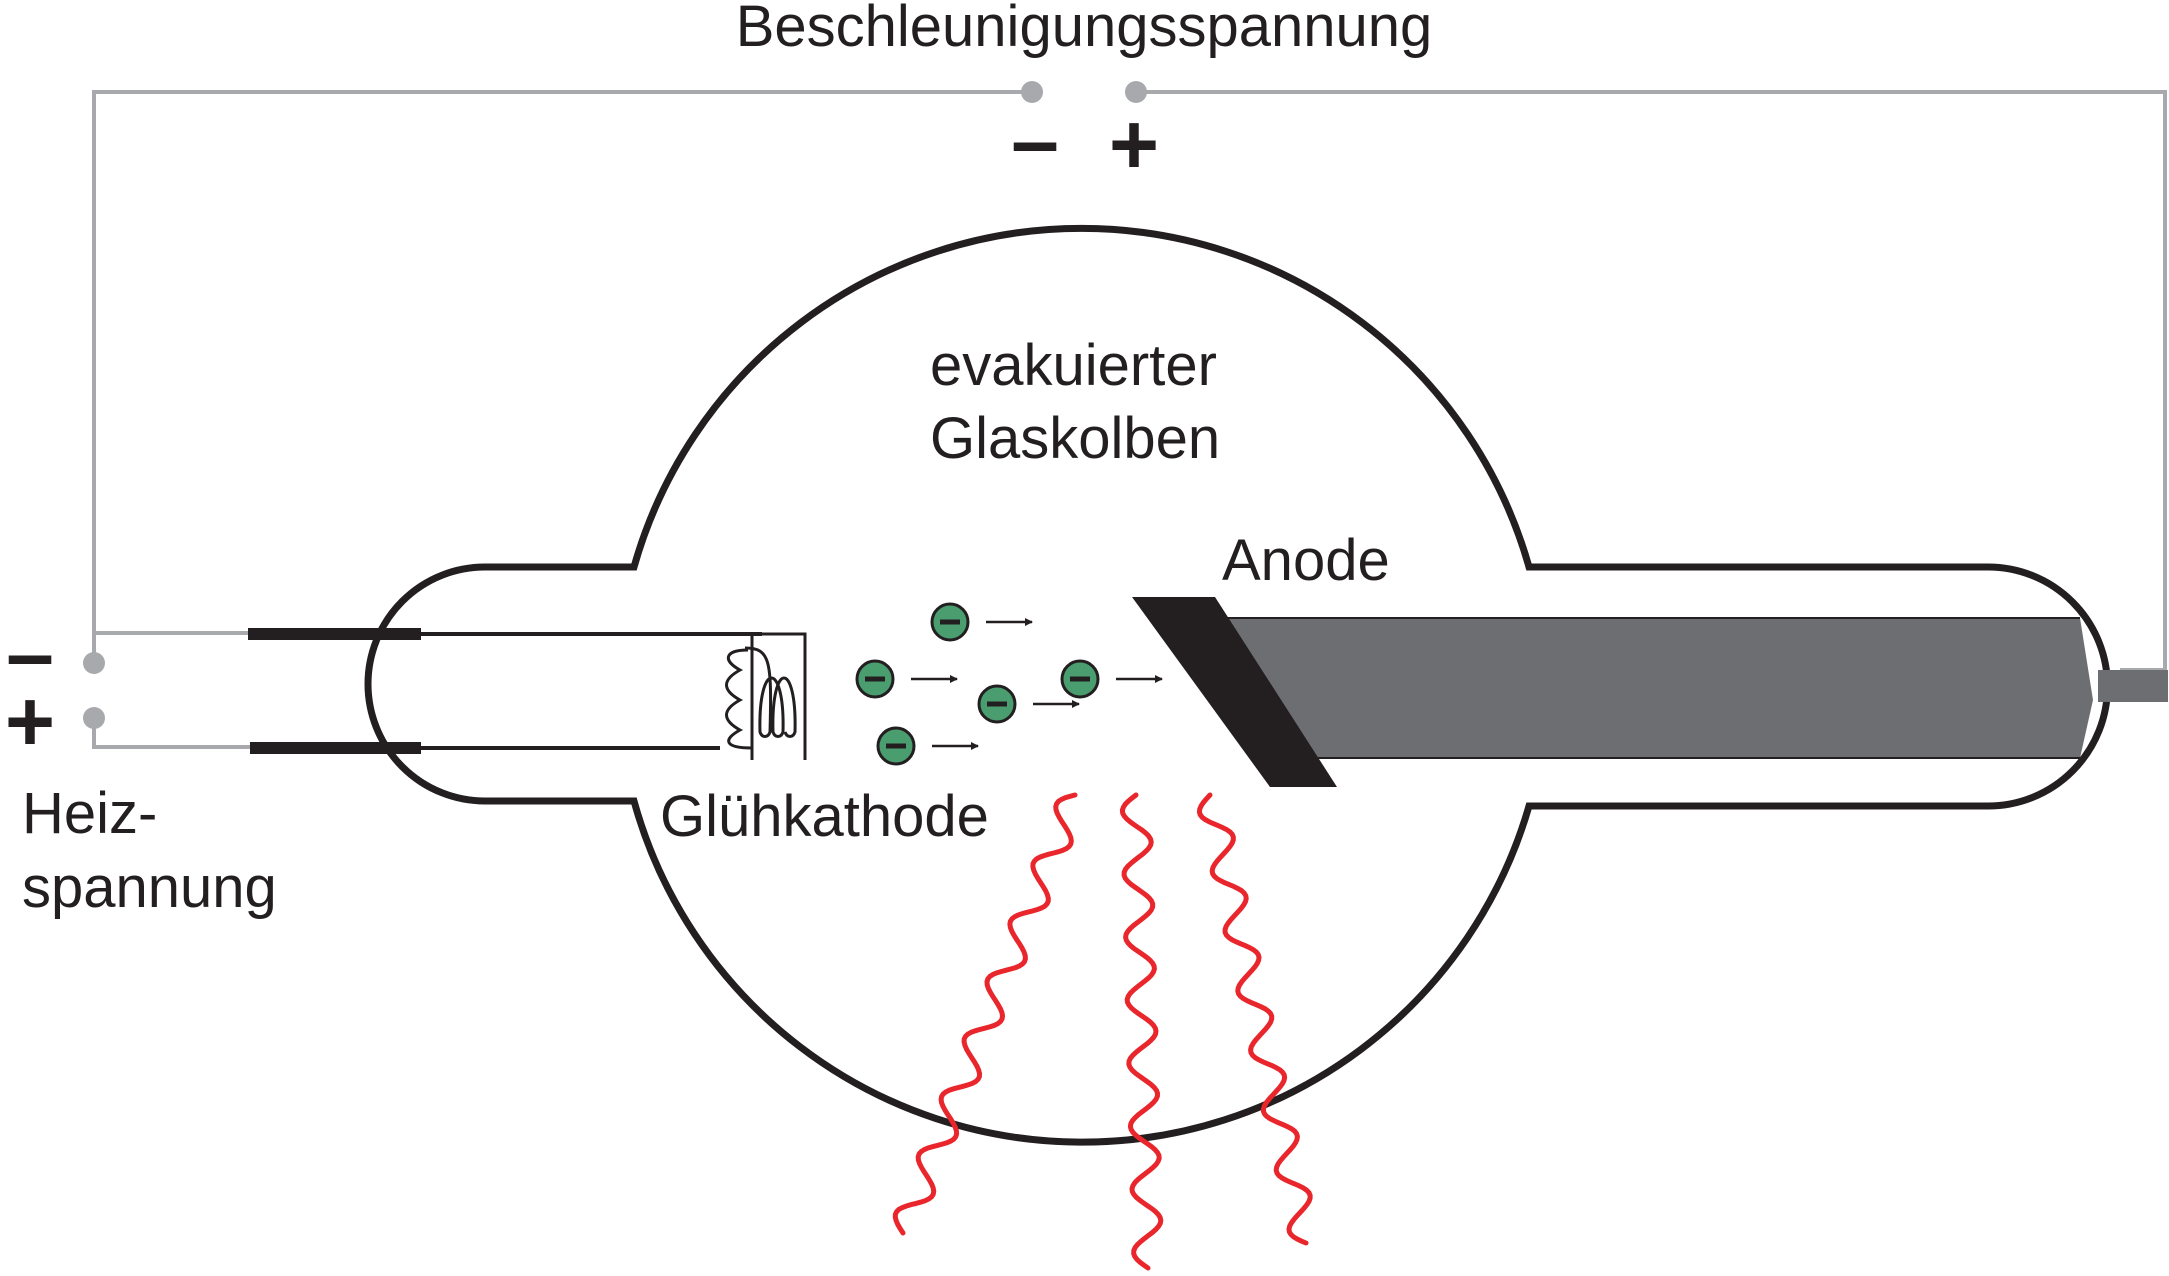 Image resolution: width=2169 pixels, height=1276 pixels. I want to click on accel-terminal-plus, so click(1136, 92).